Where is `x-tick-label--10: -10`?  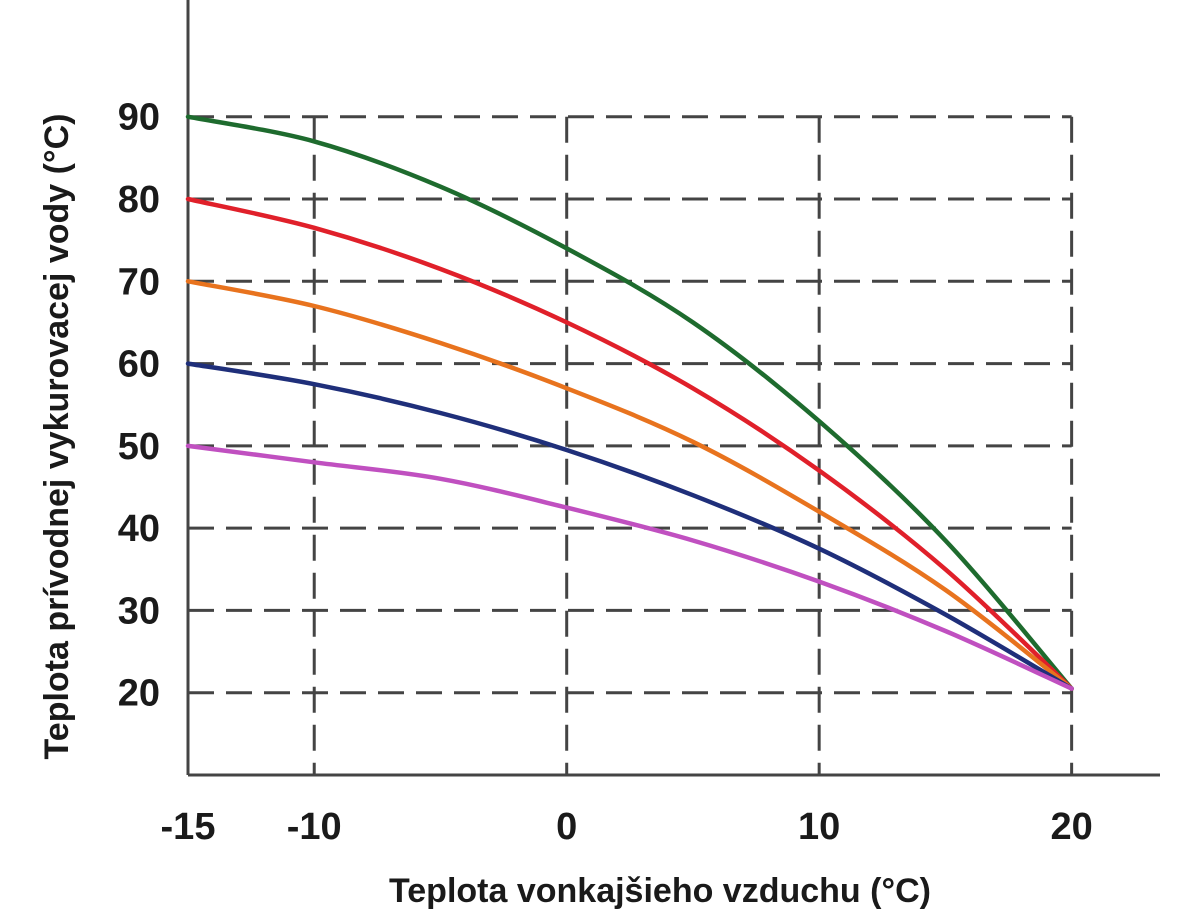
x-tick-label--10: -10 is located at coordinates (314, 827).